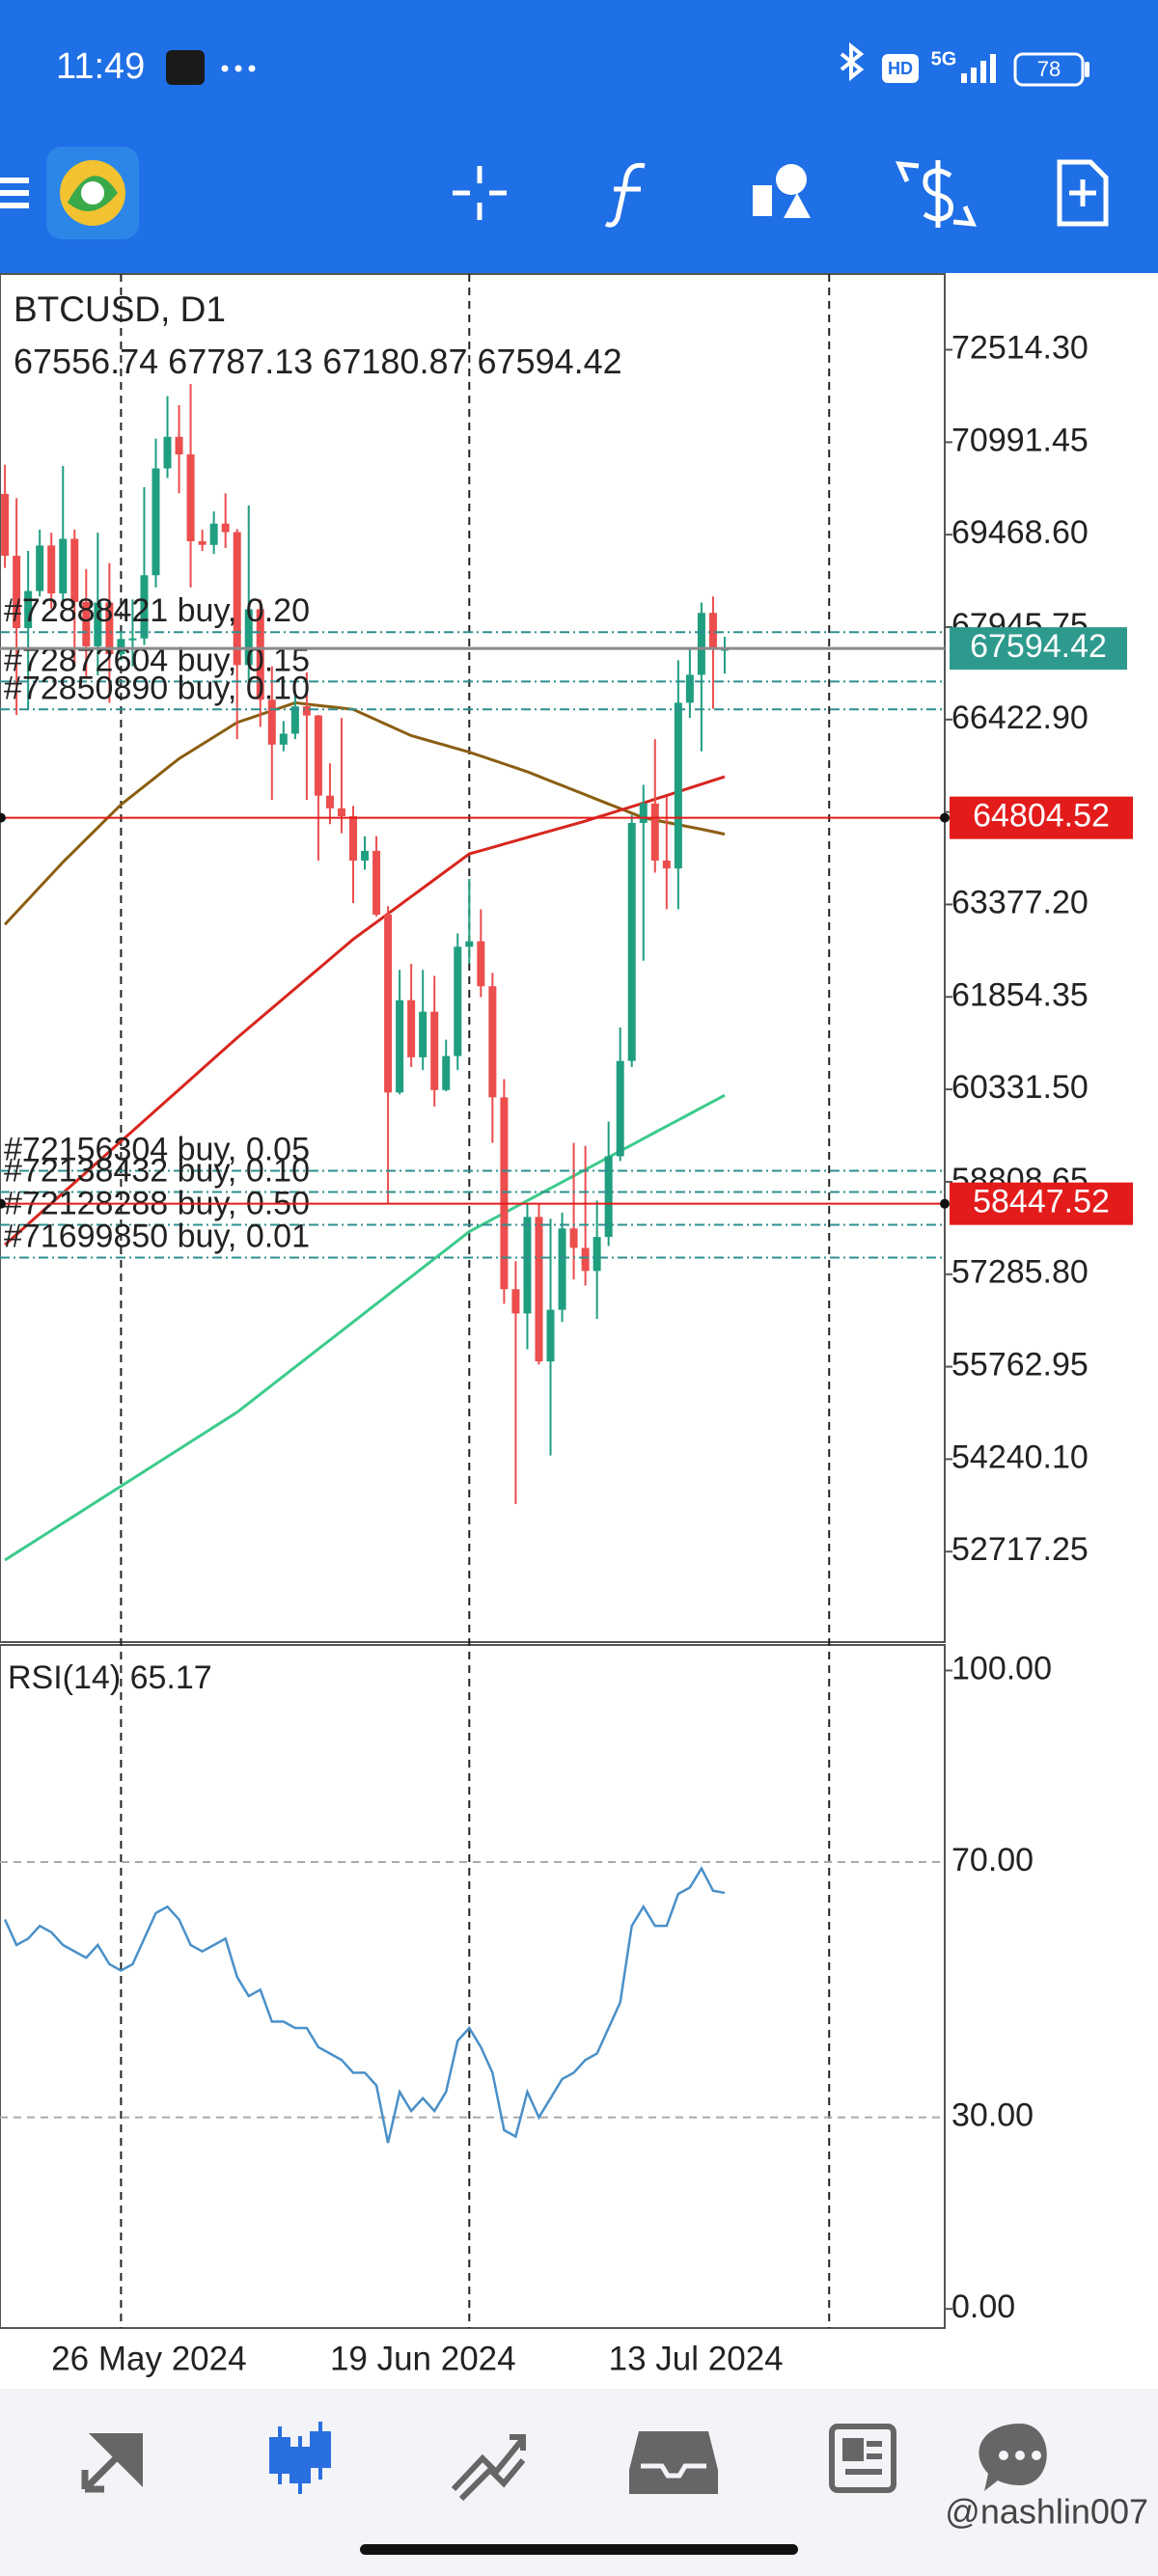 This screenshot has width=1158, height=2576. I want to click on order-label: #72850890 buy, 0.10, so click(157, 688).